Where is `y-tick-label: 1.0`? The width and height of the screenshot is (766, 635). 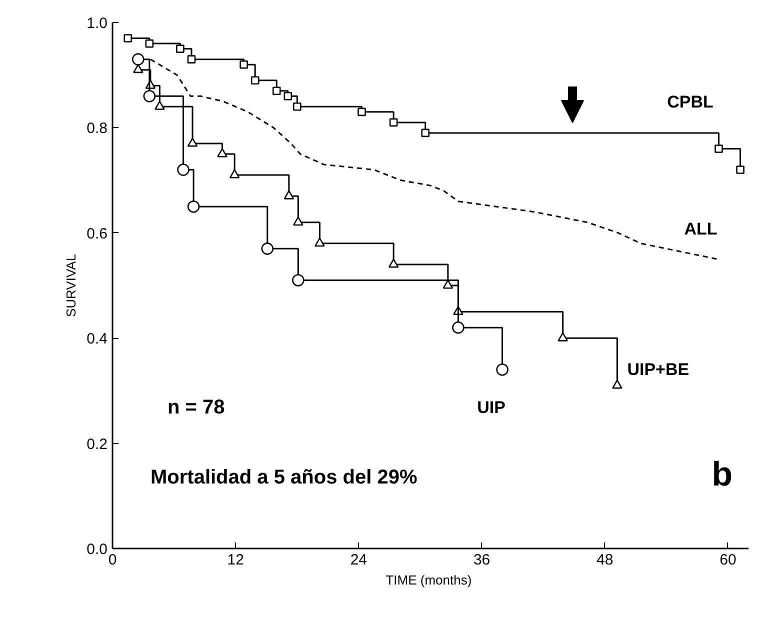 y-tick-label: 1.0 is located at coordinates (97, 23).